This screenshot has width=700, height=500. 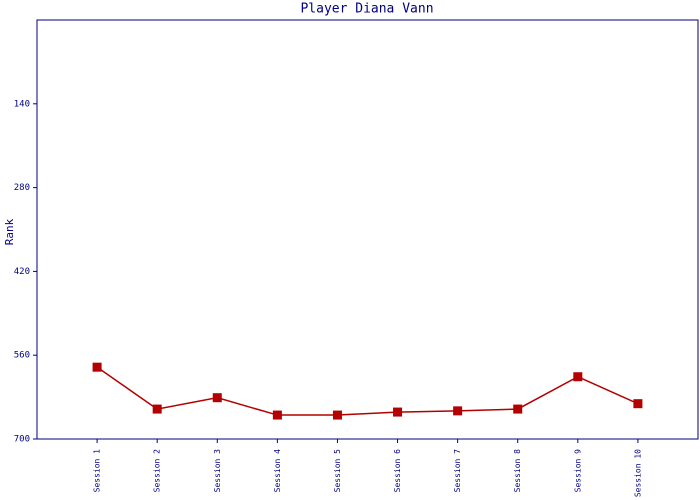 What do you see at coordinates (22, 356) in the screenshot?
I see `y-tick-label: 560` at bounding box center [22, 356].